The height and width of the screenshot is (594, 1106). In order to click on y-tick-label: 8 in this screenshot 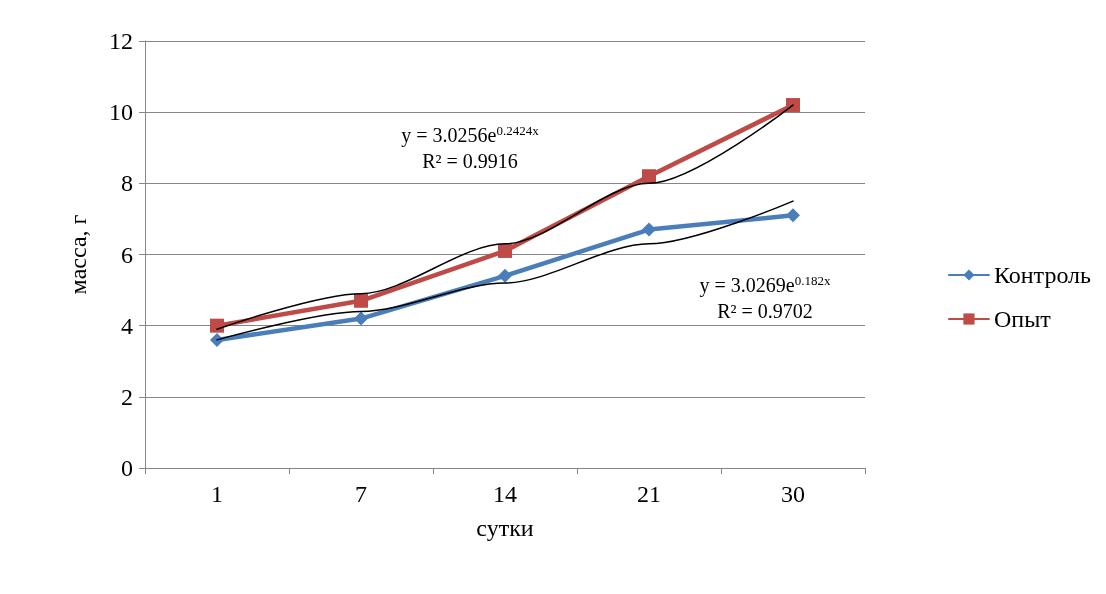, I will do `click(127, 183)`.